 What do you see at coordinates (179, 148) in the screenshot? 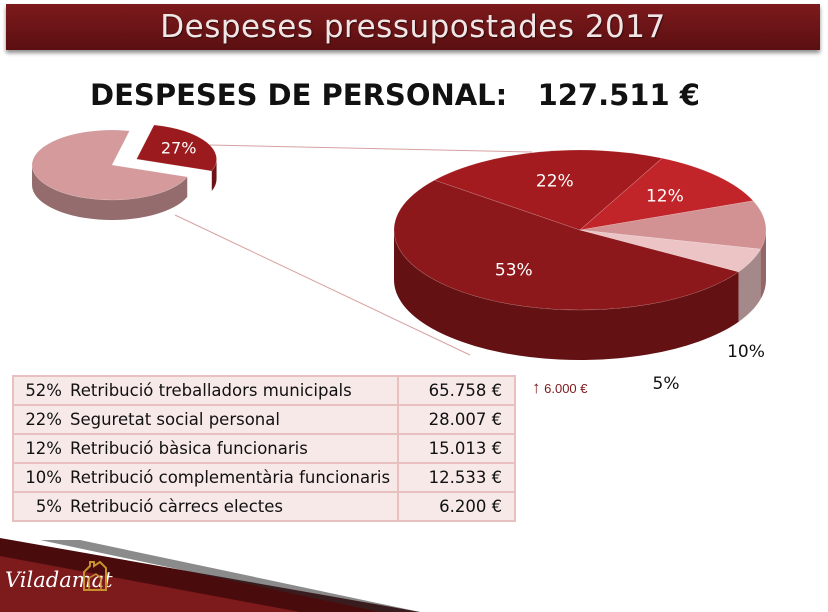
I see `pie-slice-label: 27%` at bounding box center [179, 148].